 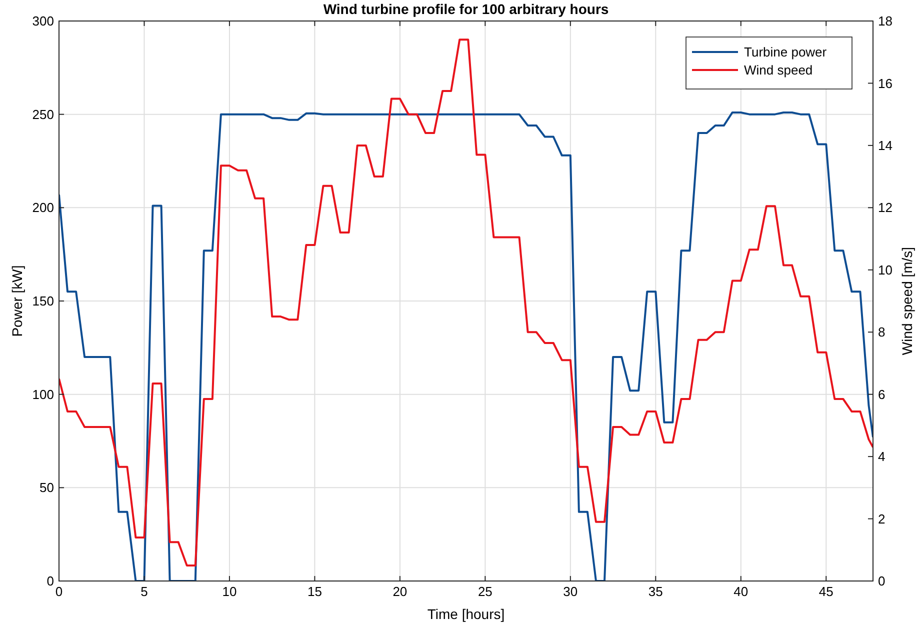 I want to click on y-tick-label: 200, so click(x=43, y=208).